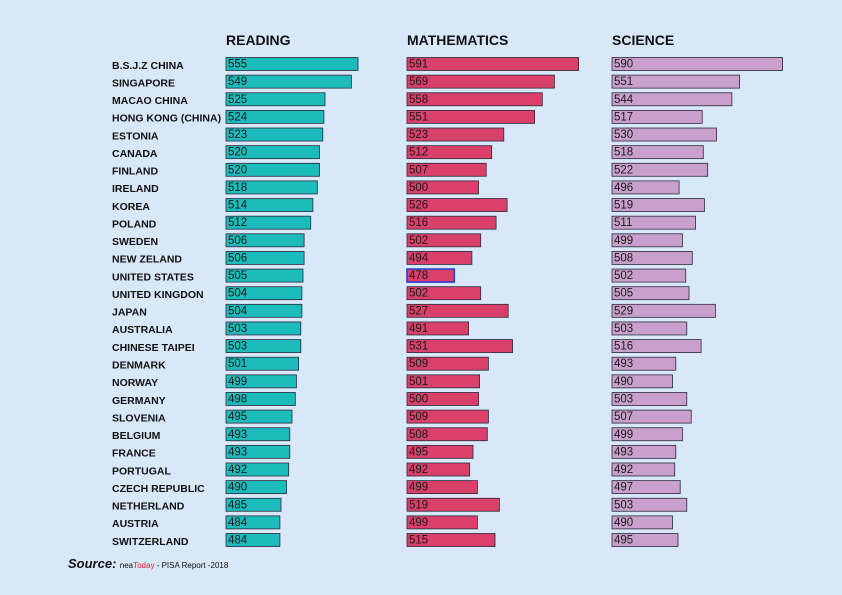 The image size is (842, 595). I want to click on bar-science-portugal, so click(643, 469).